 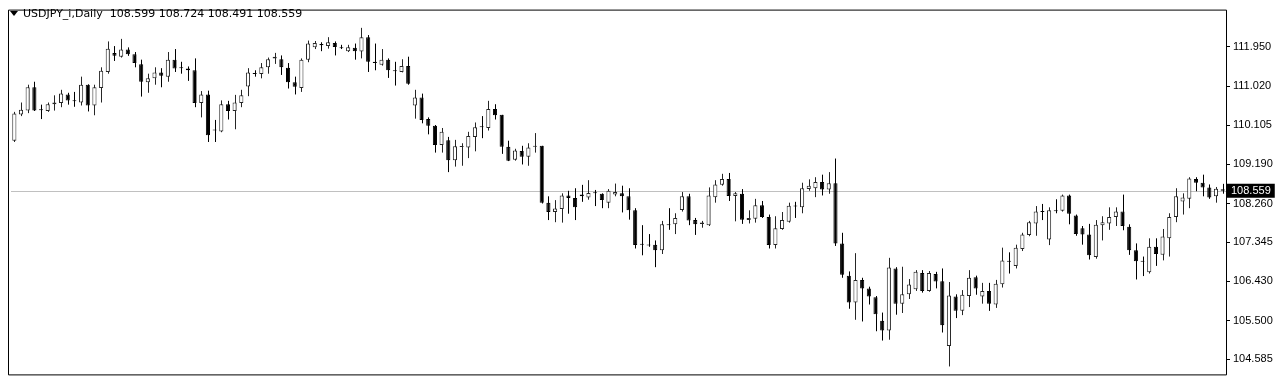 What do you see at coordinates (1253, 319) in the screenshot?
I see `y-tick-label: 105.500` at bounding box center [1253, 319].